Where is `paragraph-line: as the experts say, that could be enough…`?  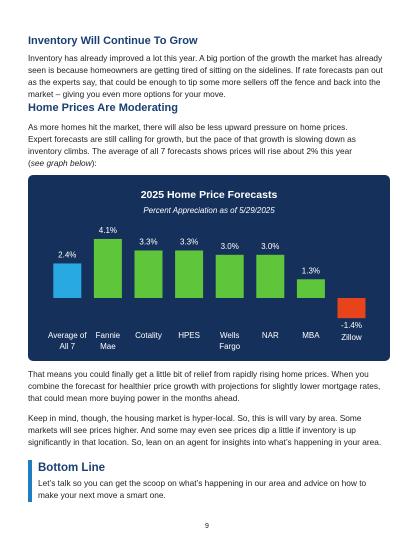 paragraph-line: as the experts say, that could be enough… is located at coordinates (204, 82).